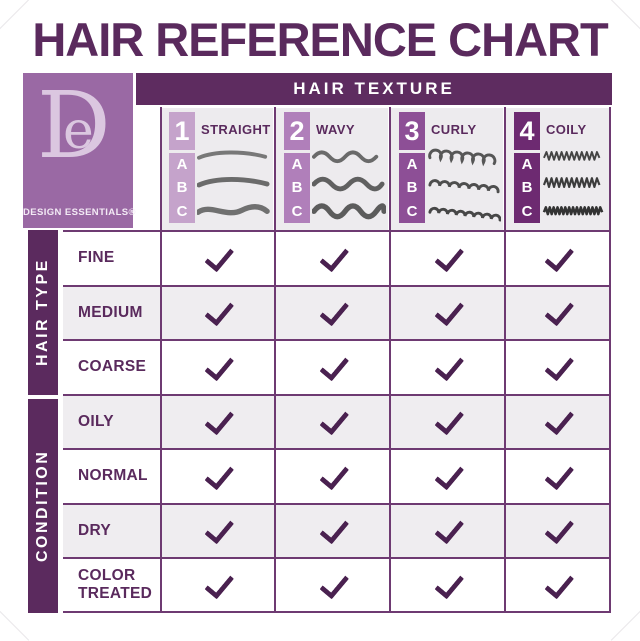  Describe the element at coordinates (335, 129) in the screenshot. I see `texture-column-label: WAVY` at that location.